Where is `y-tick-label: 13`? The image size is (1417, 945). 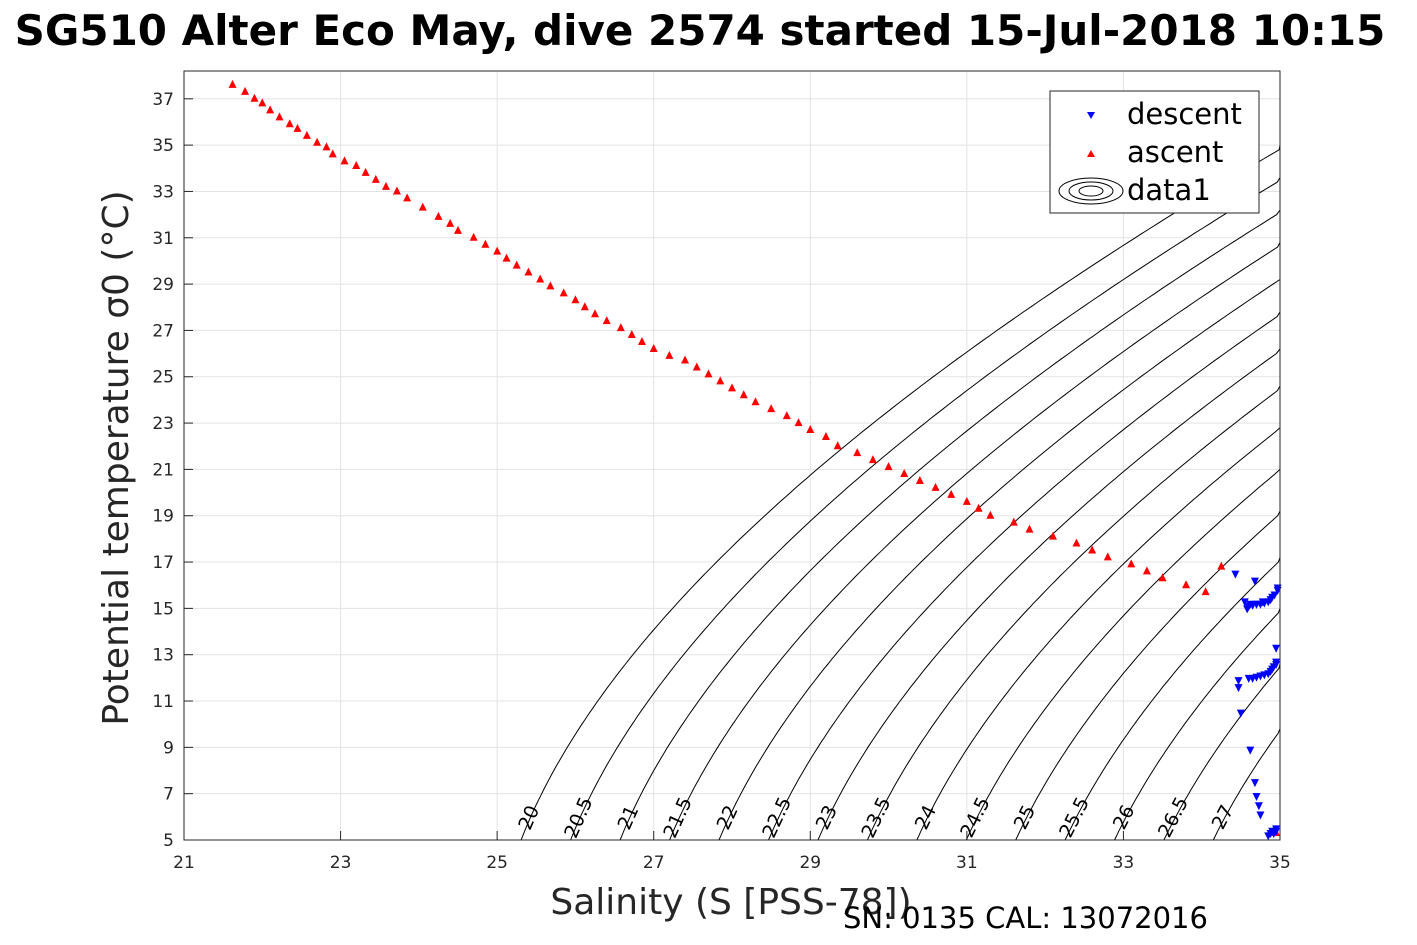
y-tick-label: 13 is located at coordinates (163, 656).